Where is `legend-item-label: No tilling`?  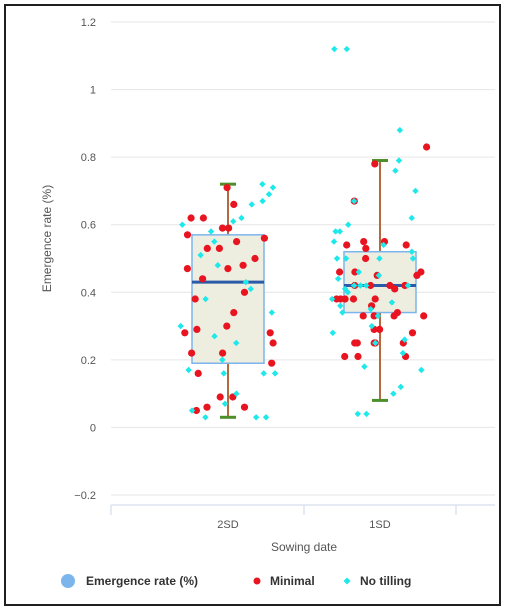
legend-item-label: No tilling is located at coordinates (385, 581).